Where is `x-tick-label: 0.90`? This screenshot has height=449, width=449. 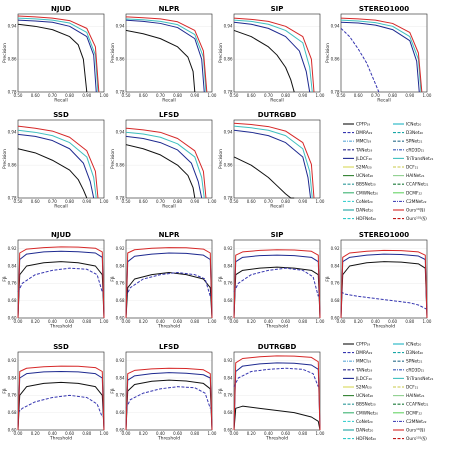 x-tick-label: 0.90 is located at coordinates (194, 95).